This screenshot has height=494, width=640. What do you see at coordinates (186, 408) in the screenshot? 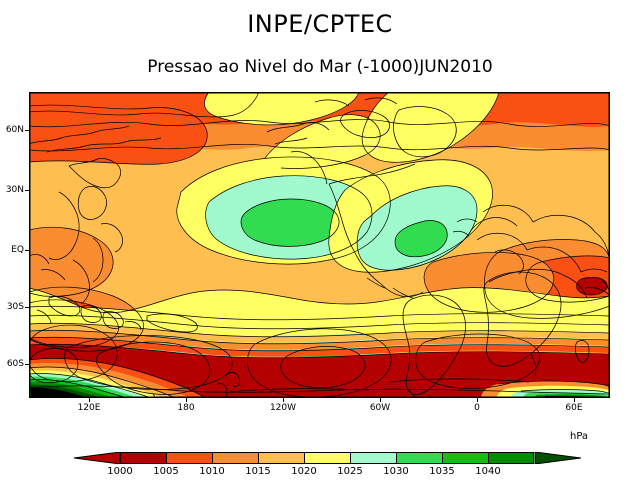
I see `x-axis-label-180: 180` at bounding box center [186, 408].